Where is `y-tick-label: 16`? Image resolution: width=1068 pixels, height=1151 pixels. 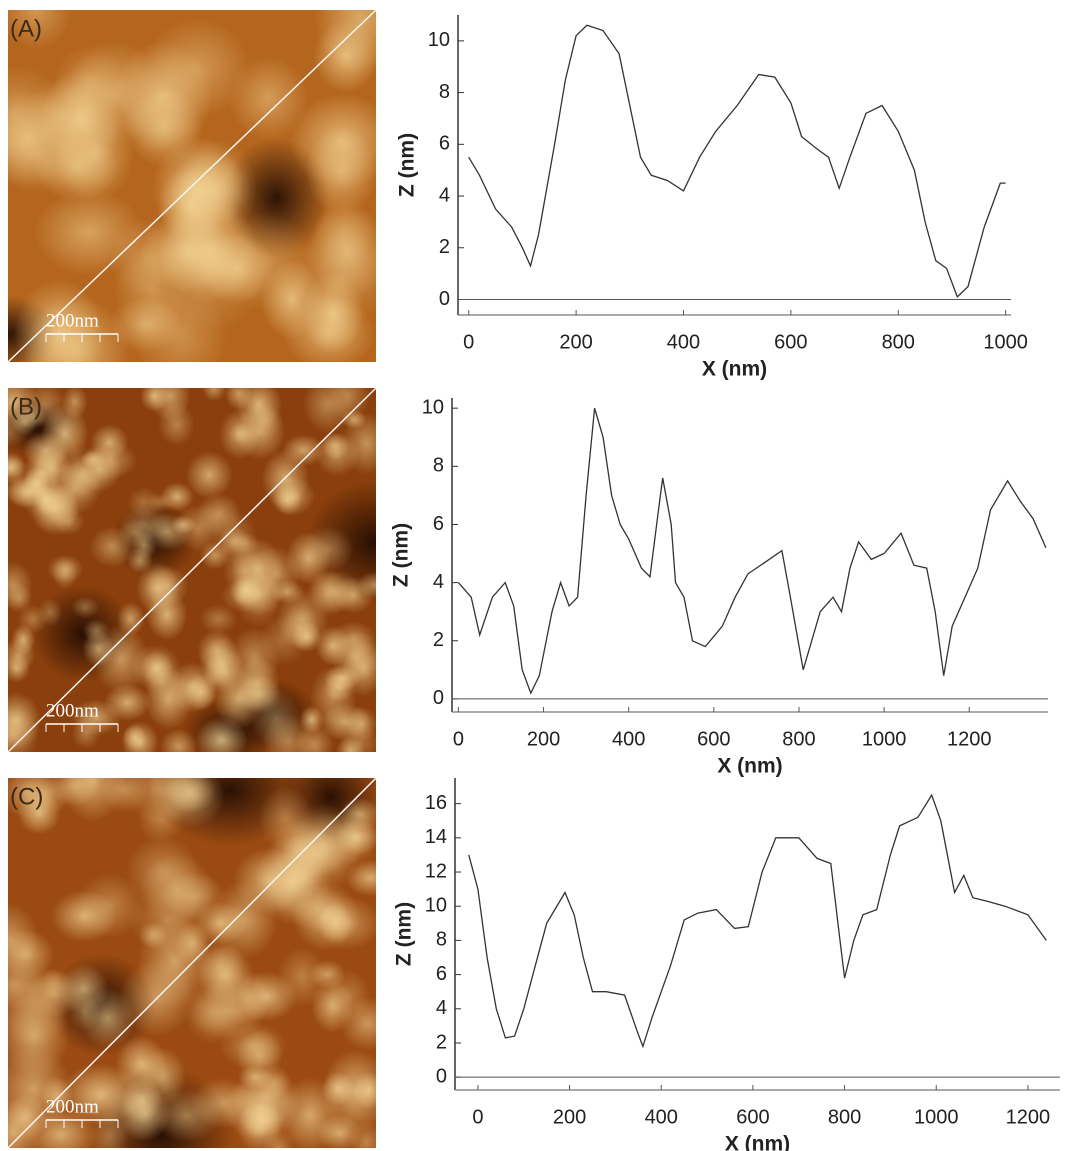
y-tick-label: 16 is located at coordinates (436, 803).